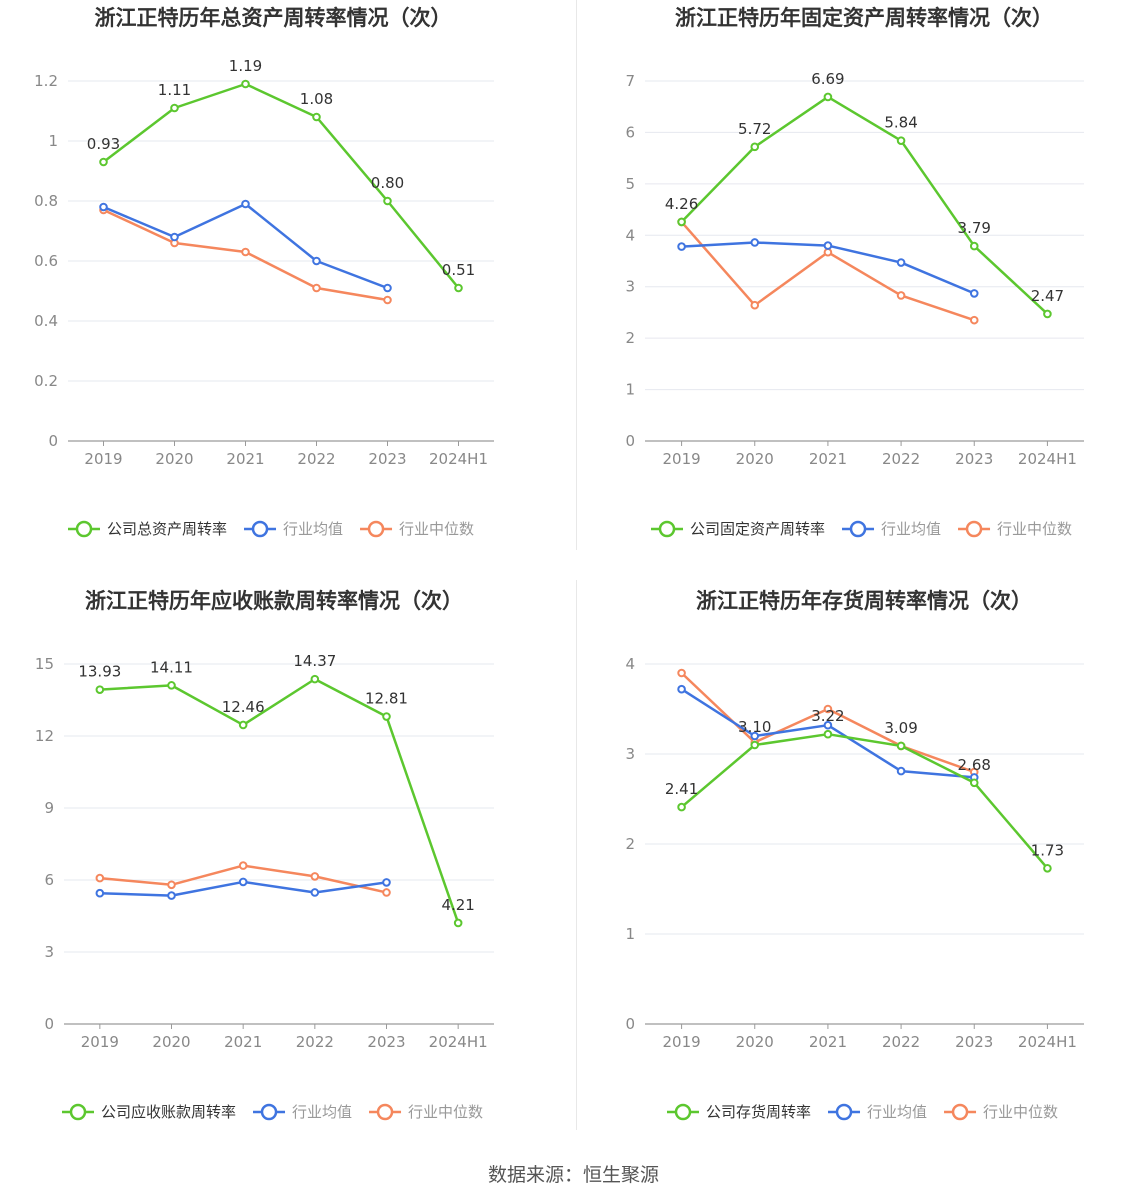  What do you see at coordinates (314, 661) in the screenshot?
I see `data-label: 14.37` at bounding box center [314, 661].